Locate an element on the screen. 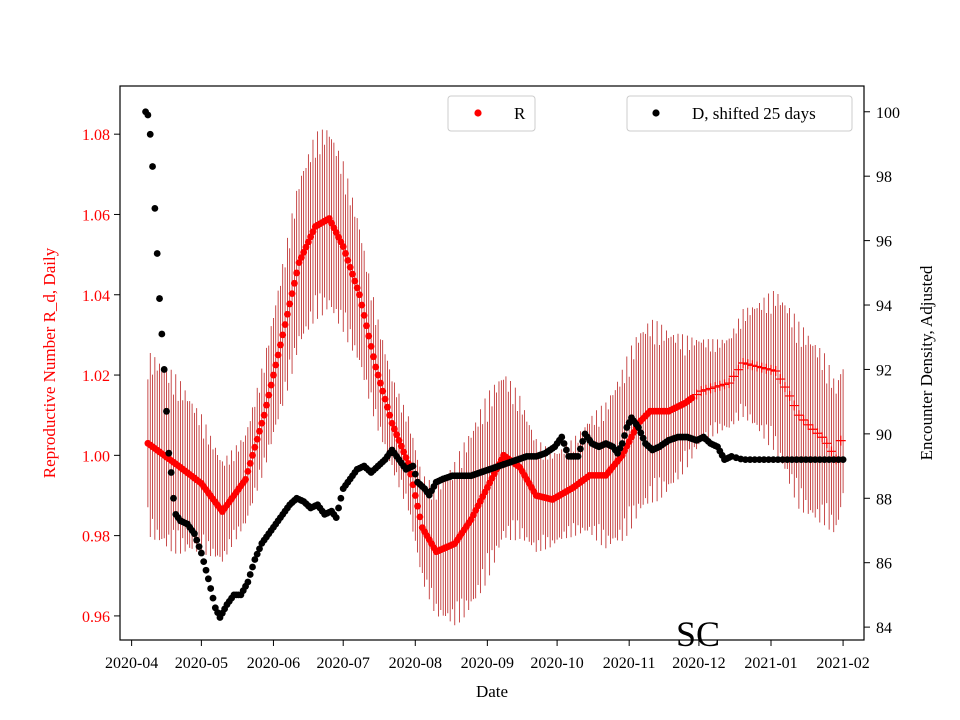 This screenshot has width=960, height=720. right-y-tick-label: 94 is located at coordinates (884, 306).